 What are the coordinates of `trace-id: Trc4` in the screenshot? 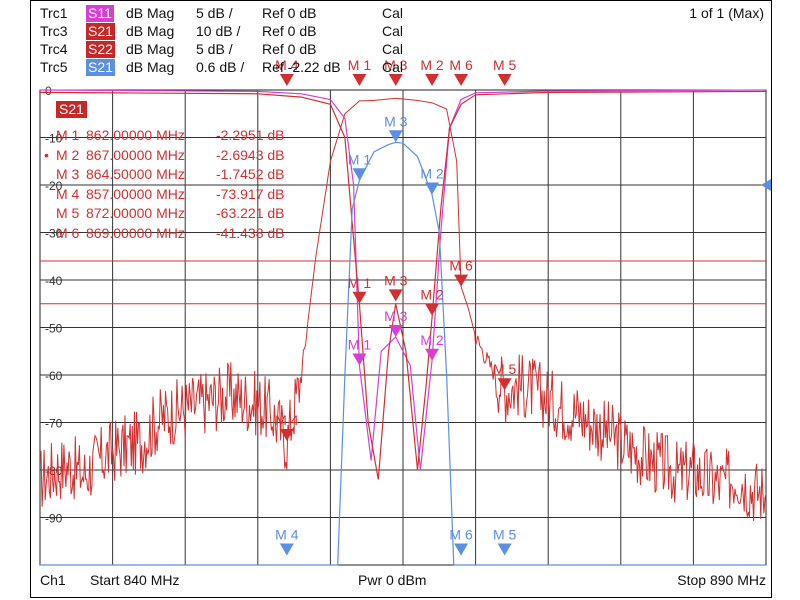 It's located at (54, 49).